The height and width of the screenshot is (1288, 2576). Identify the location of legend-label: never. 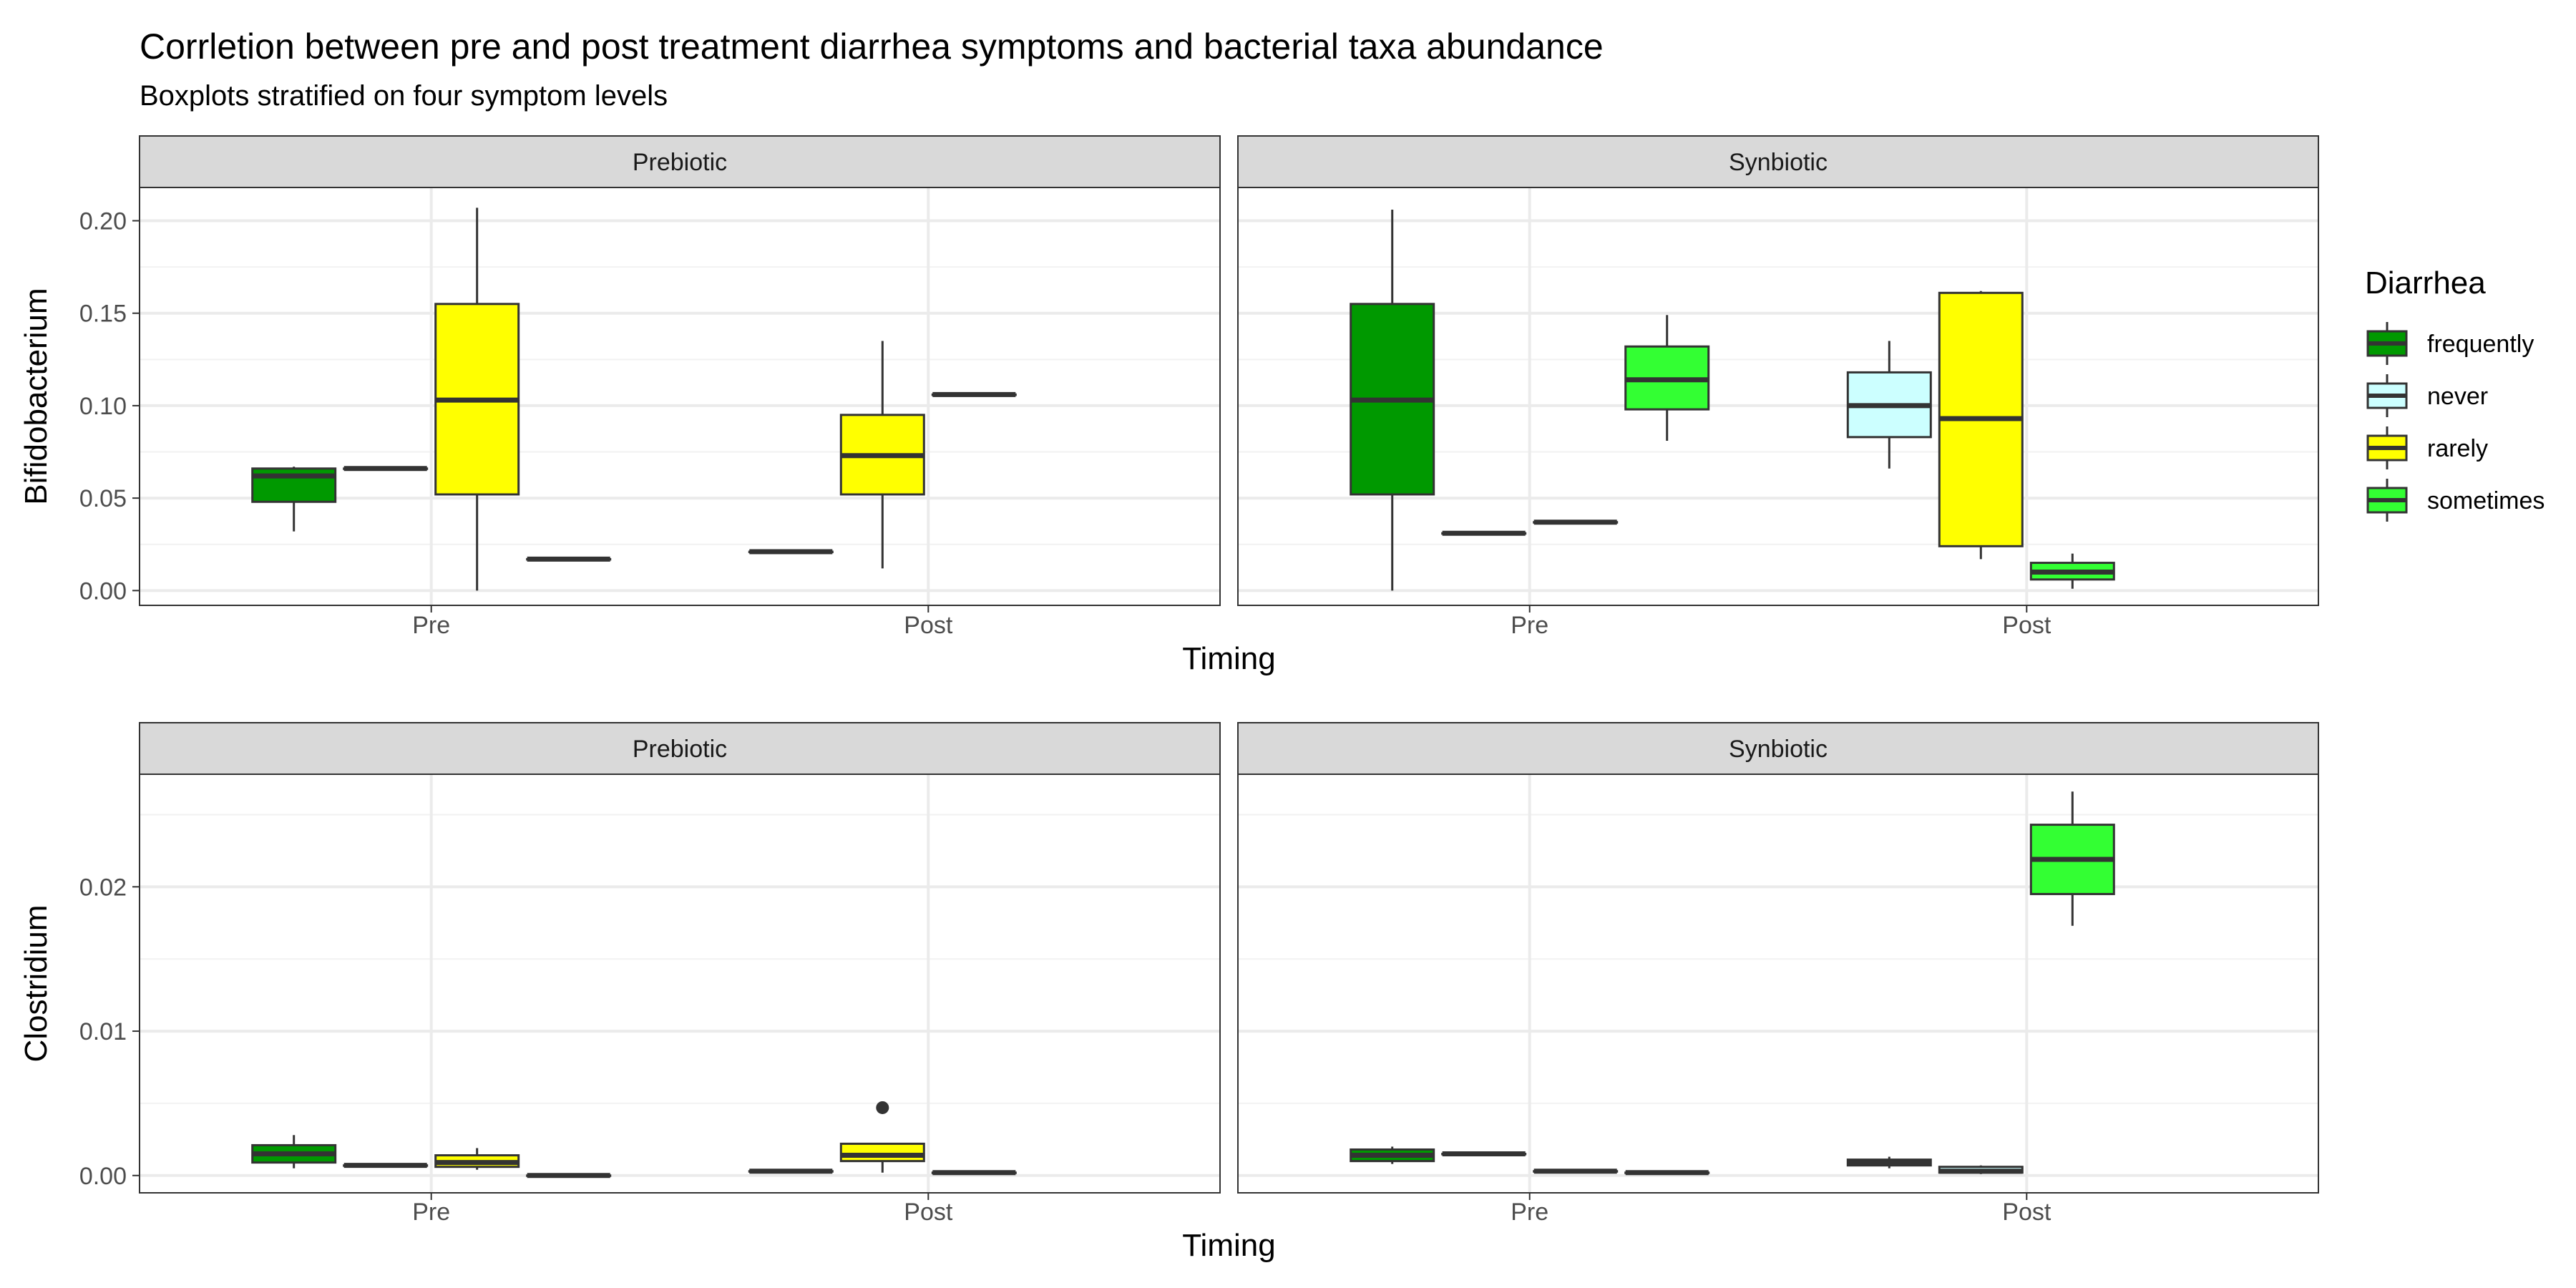
(2457, 396).